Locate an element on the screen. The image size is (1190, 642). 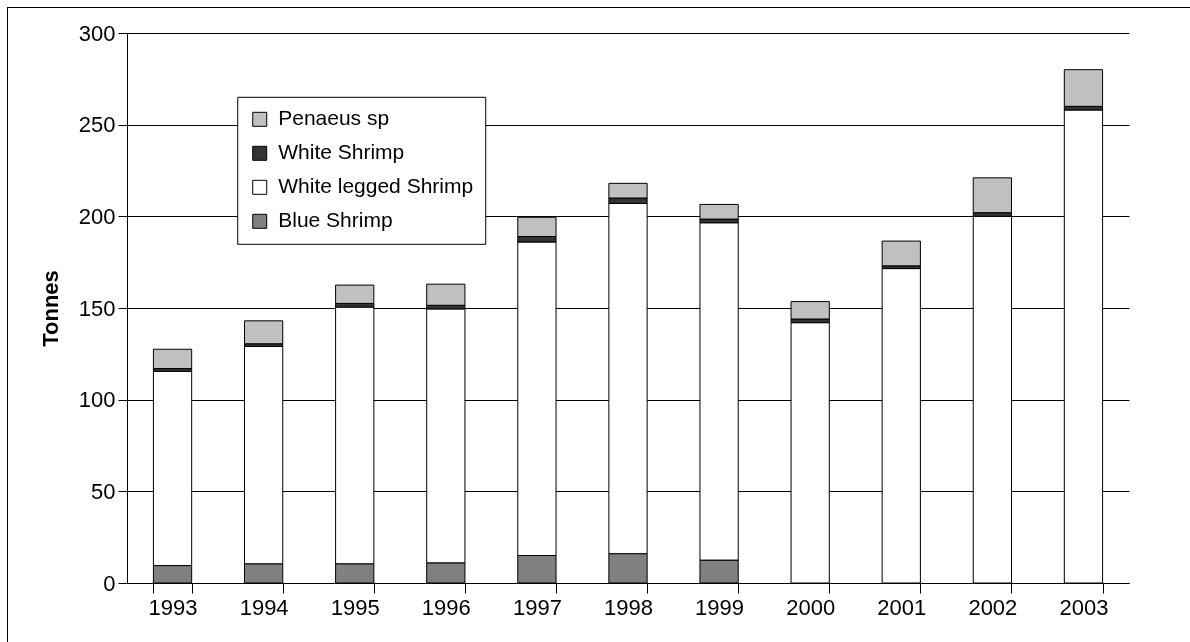
legend-label: Blue Shrimp is located at coordinates (335, 220).